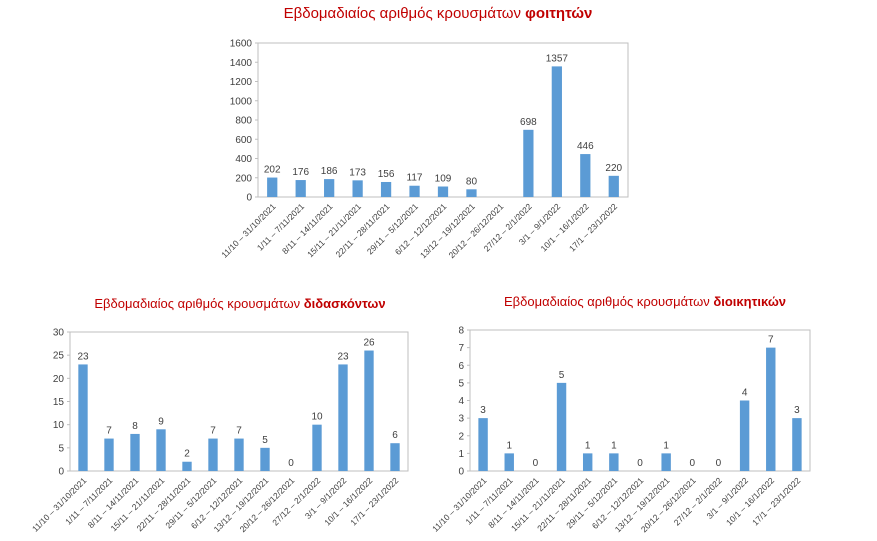 This screenshot has height=541, width=877. What do you see at coordinates (392, 228) in the screenshot?
I see `x-tick-label: 29/11 – 5/12/2021` at bounding box center [392, 228].